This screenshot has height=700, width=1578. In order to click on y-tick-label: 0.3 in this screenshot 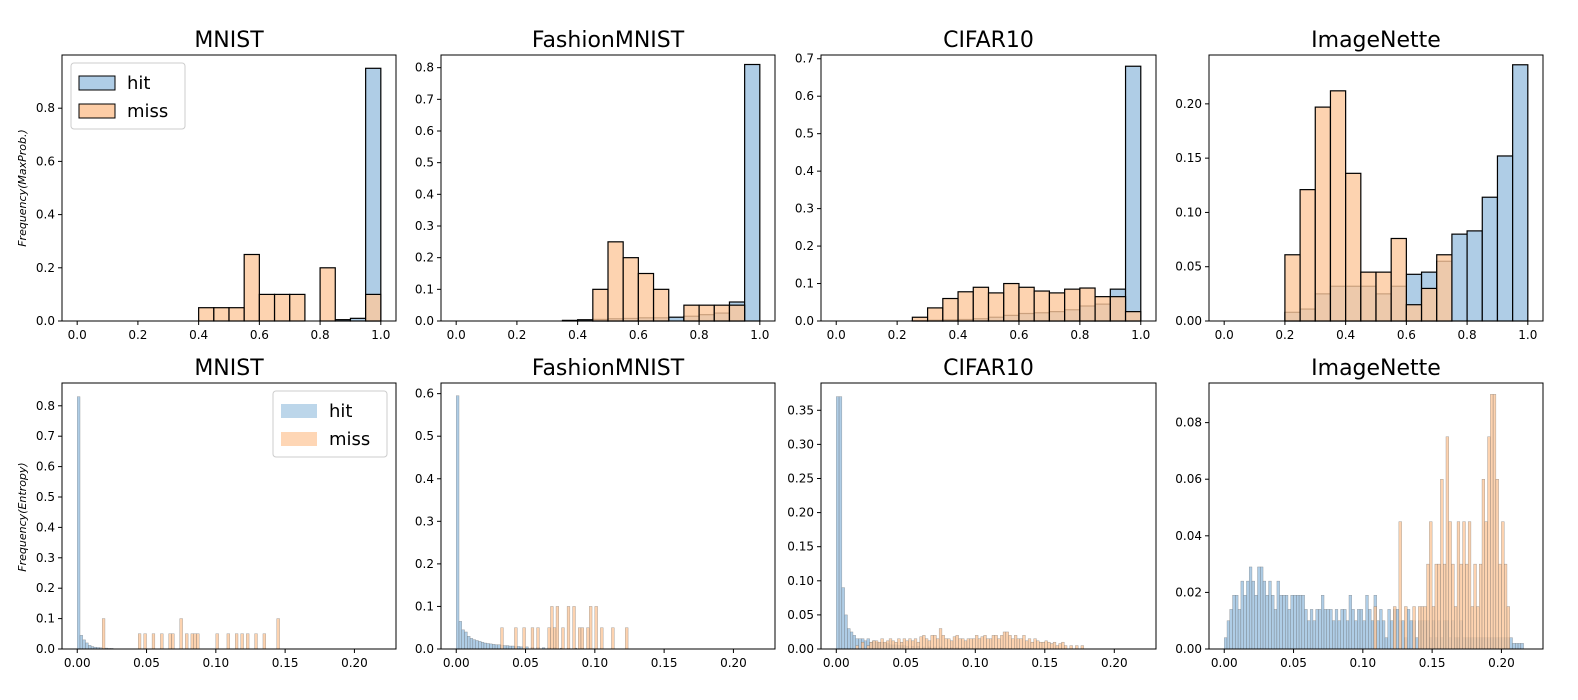, I will do `click(424, 521)`.